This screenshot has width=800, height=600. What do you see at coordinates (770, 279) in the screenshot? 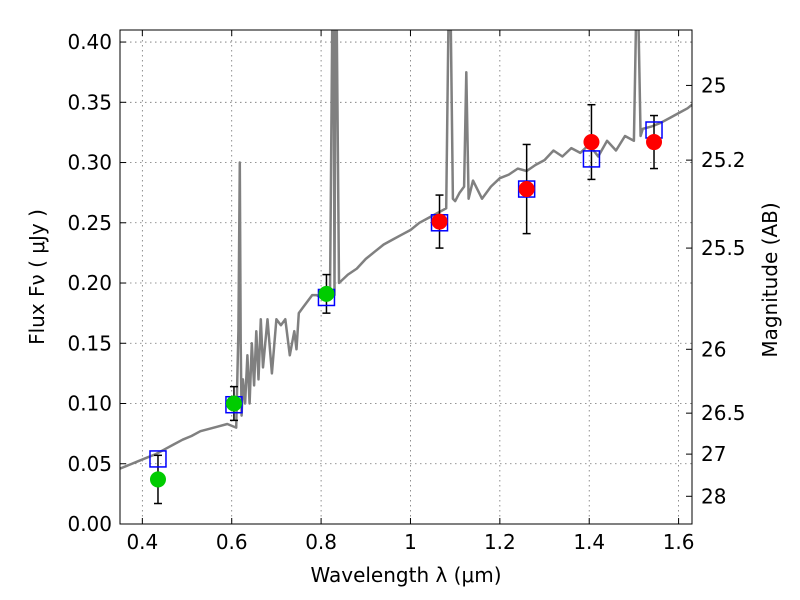
I see `y2-axis-title: Magnitude (AB)` at bounding box center [770, 279].